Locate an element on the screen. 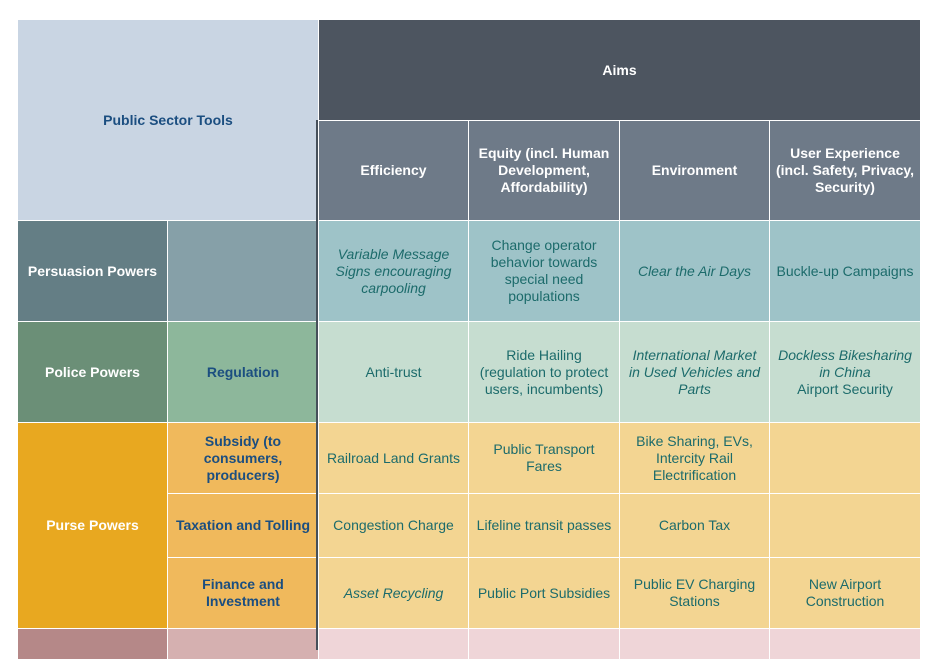 This screenshot has width=928, height=670. public-sector-tools-header: Public Sector Tools is located at coordinates (168, 120).